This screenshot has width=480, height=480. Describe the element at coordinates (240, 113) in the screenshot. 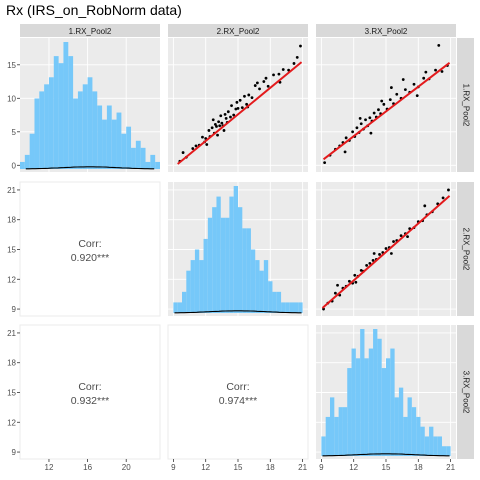

I see `regression-line` at that location.